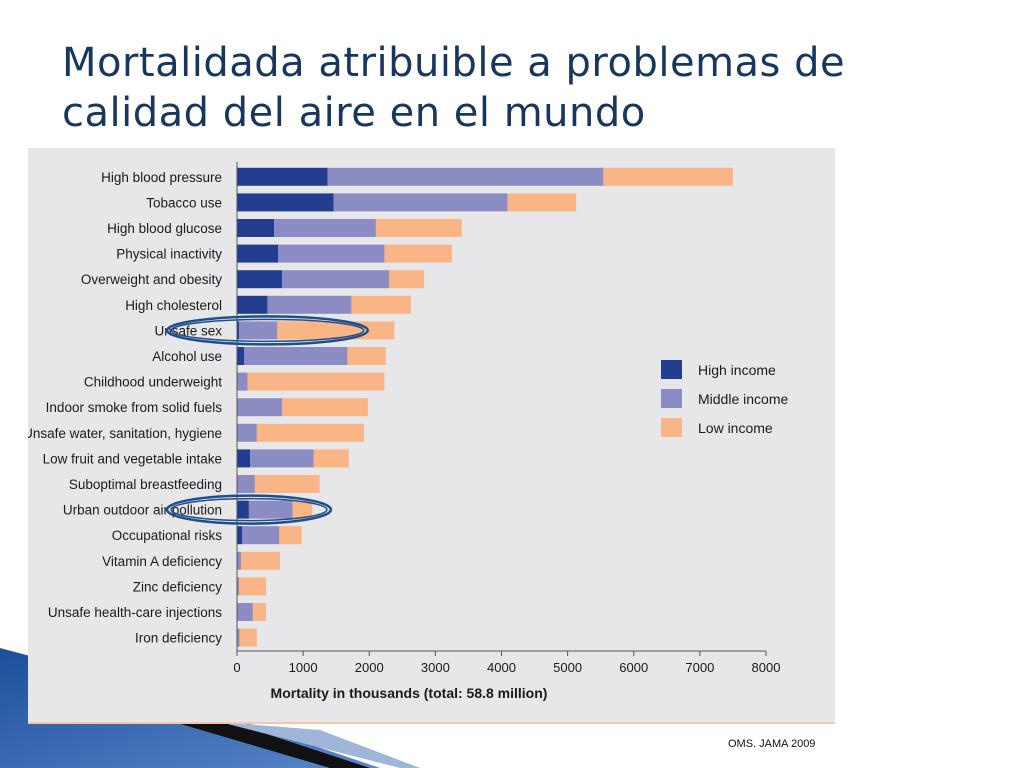  What do you see at coordinates (369, 667) in the screenshot?
I see `x-tick-label-2000: 2000` at bounding box center [369, 667].